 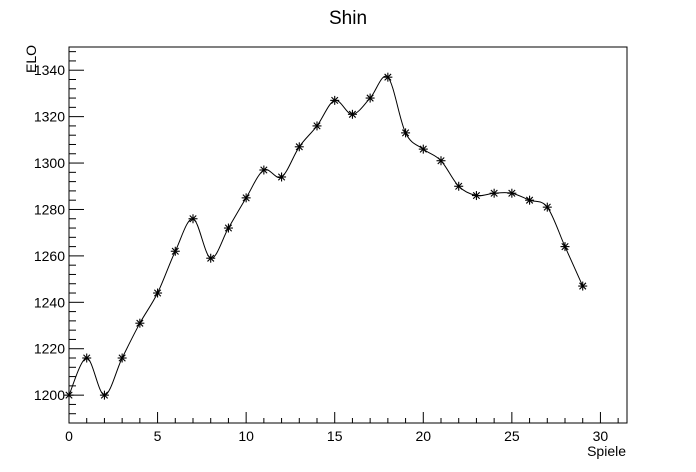 What do you see at coordinates (158, 436) in the screenshot?
I see `x-tick-label: 5` at bounding box center [158, 436].